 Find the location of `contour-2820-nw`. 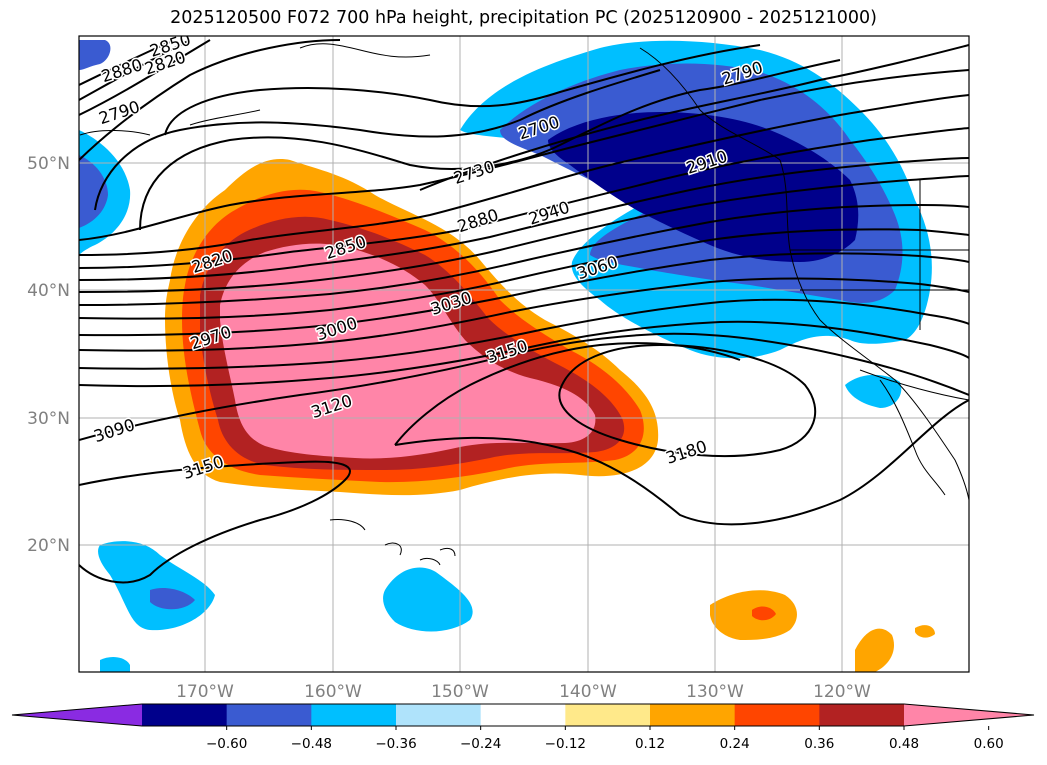

contour-2820-nw is located at coordinates (145, 77).